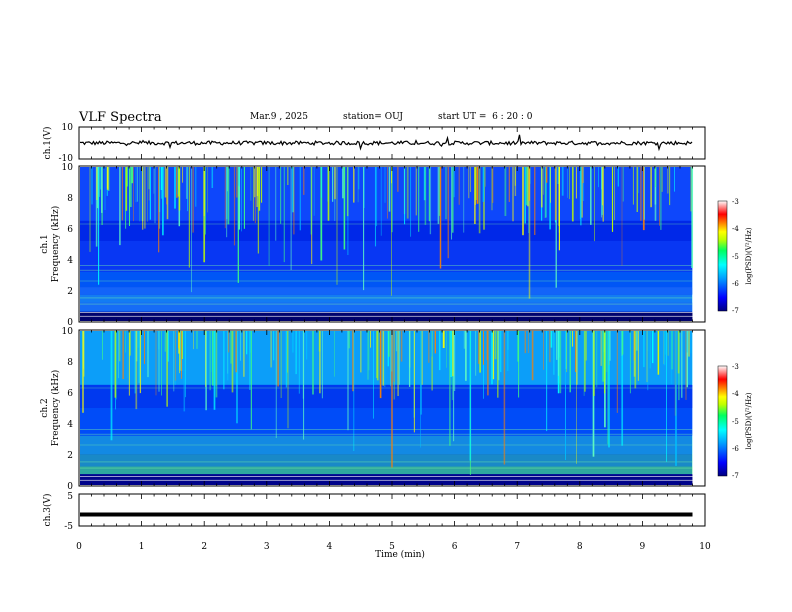 This screenshot has height=612, width=792. I want to click on ch1-ytick-0: 0, so click(70, 323).